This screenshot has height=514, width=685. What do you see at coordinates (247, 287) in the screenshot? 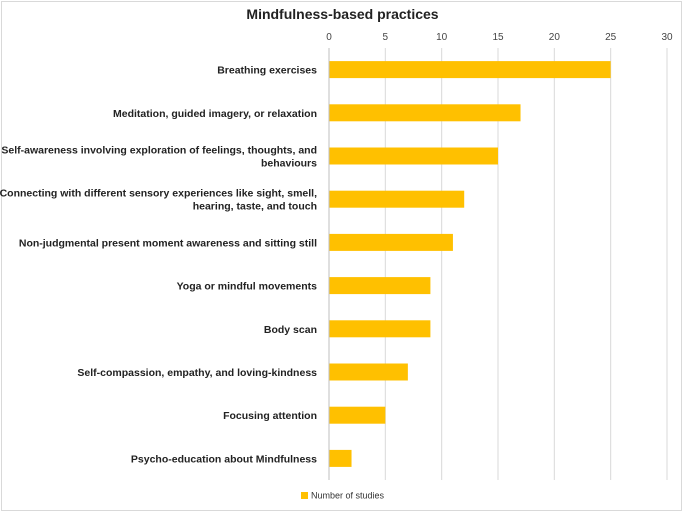
I see `category-label: Yoga or mindful movements` at bounding box center [247, 287].